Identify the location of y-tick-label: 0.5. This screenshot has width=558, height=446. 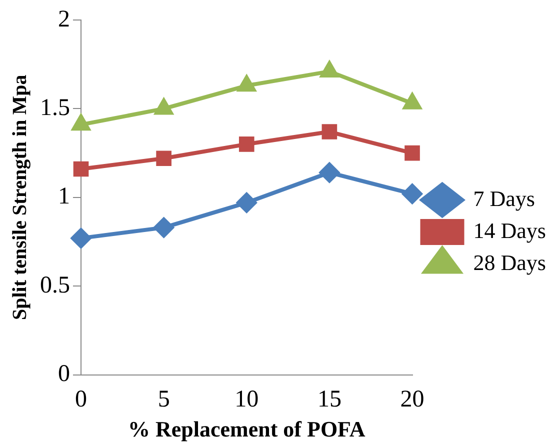
(55, 285).